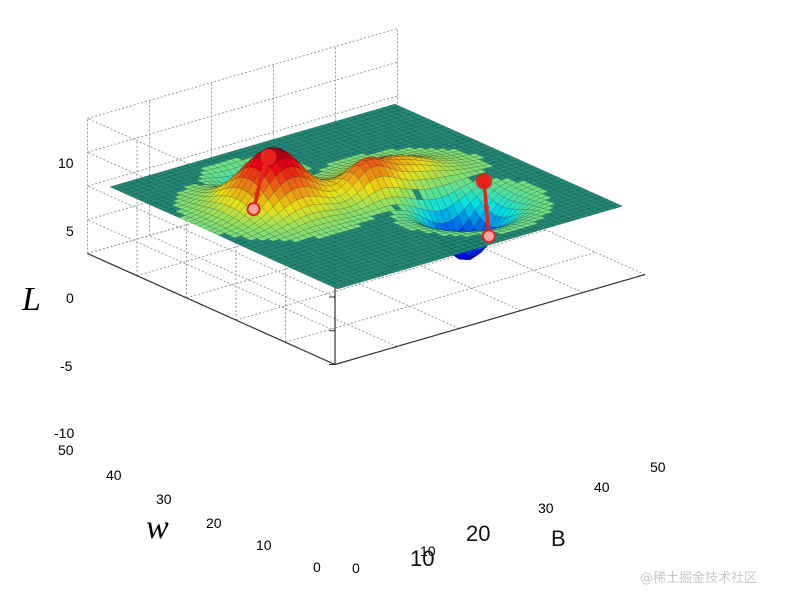 This screenshot has height=595, width=792. What do you see at coordinates (264, 545) in the screenshot?
I see `w-tick: 10` at bounding box center [264, 545].